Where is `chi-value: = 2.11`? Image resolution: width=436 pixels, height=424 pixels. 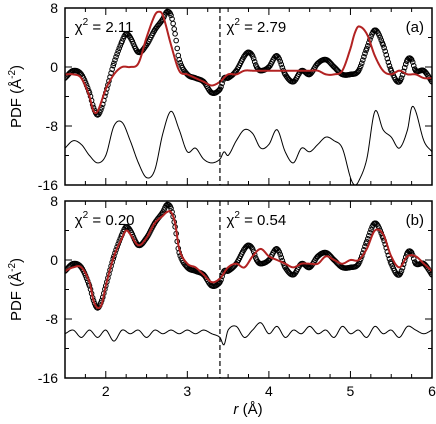
chi-value: = 2.11 is located at coordinates (110, 27).